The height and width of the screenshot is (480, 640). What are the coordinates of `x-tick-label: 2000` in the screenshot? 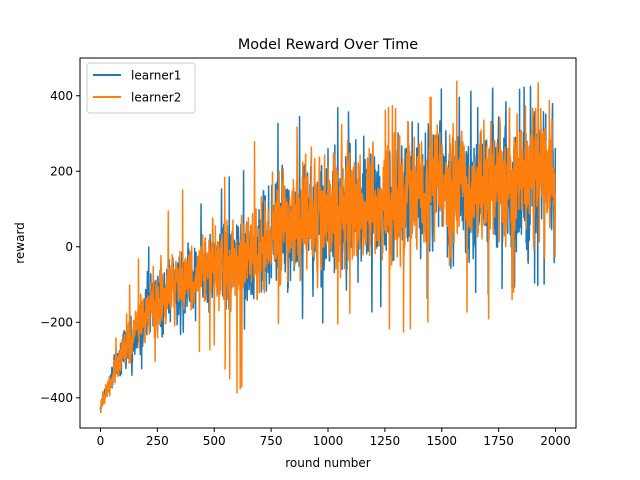 It's located at (555, 441).